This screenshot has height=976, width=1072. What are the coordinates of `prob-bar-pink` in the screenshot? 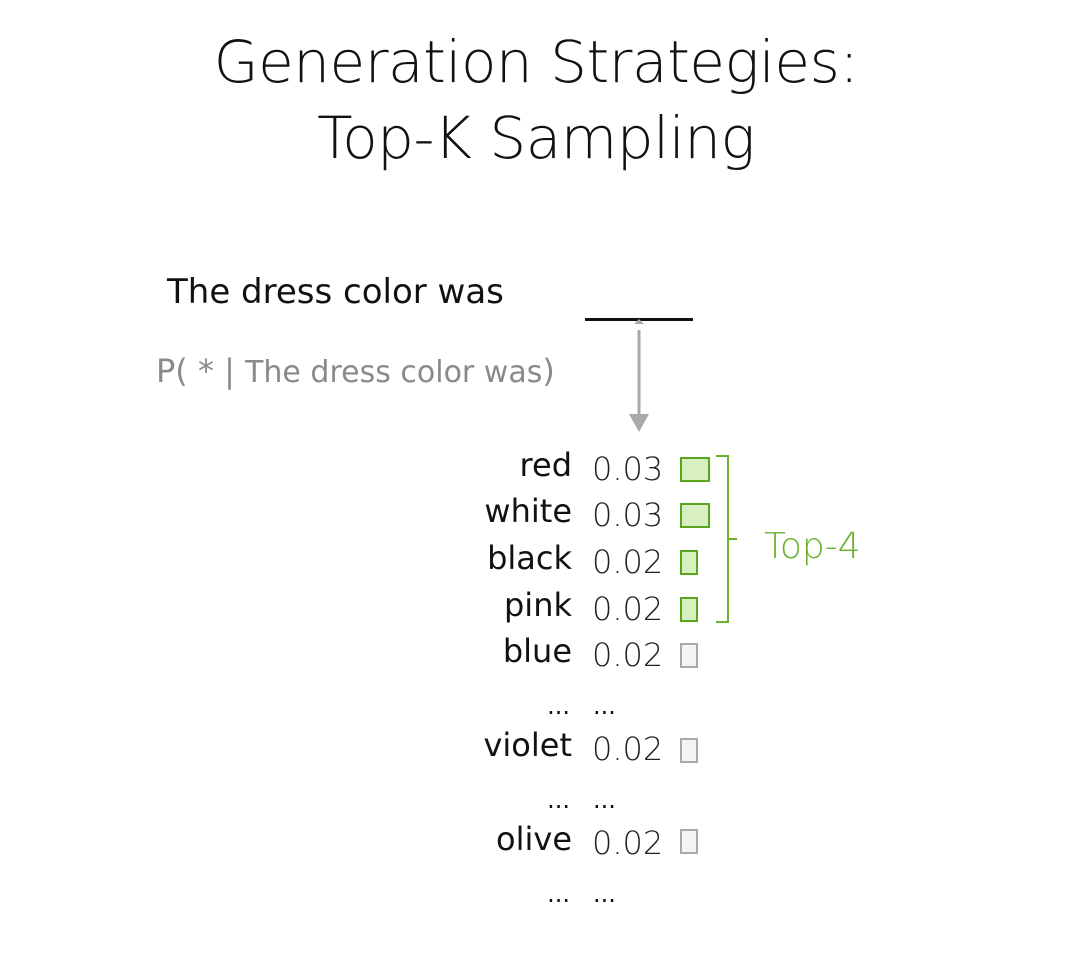 It's located at (689, 609).